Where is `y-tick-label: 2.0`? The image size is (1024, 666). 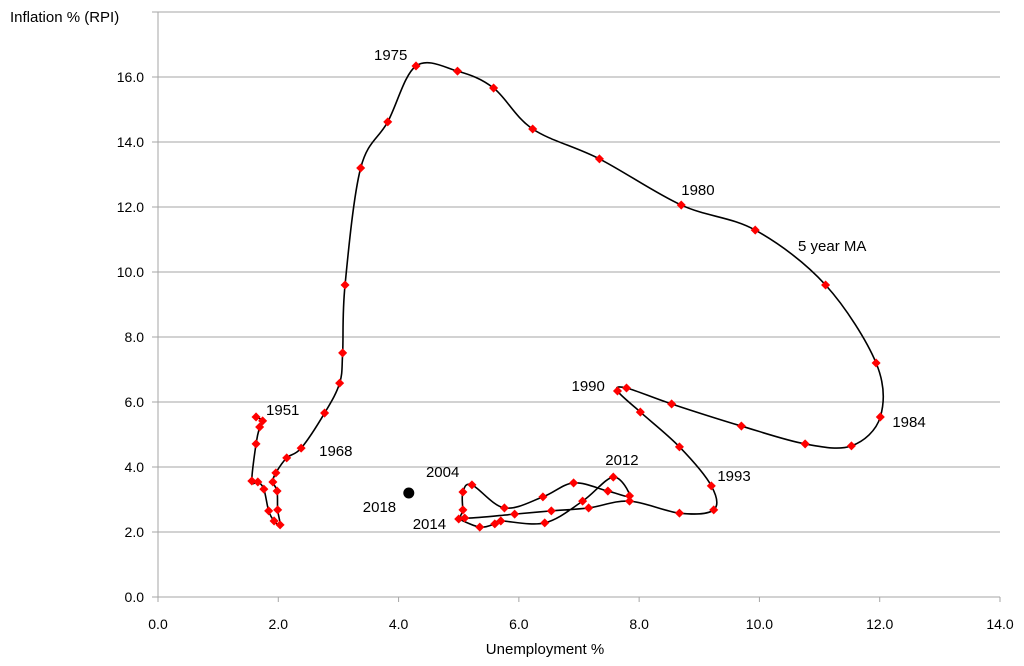
y-tick-label: 2.0 is located at coordinates (135, 532).